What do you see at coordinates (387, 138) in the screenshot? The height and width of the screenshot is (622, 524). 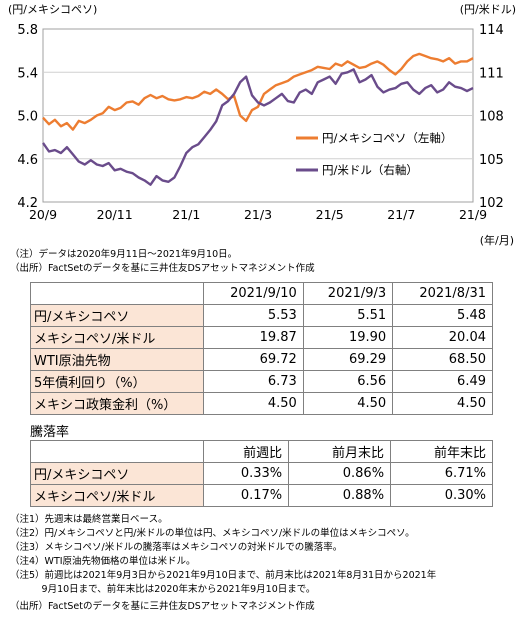 I see `legend-label-mxn: 円/メキシコペソ（左軸）` at bounding box center [387, 138].